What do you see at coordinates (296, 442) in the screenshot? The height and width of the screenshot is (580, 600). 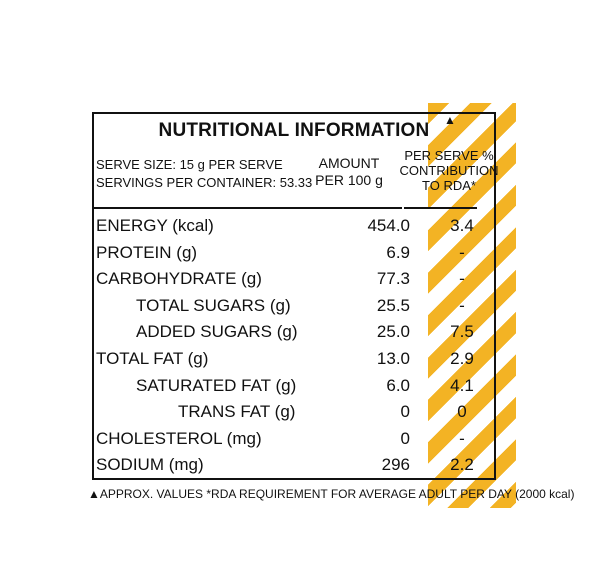 I see `table-row: CHOLESTEROL (mg) 0 -` at bounding box center [296, 442].